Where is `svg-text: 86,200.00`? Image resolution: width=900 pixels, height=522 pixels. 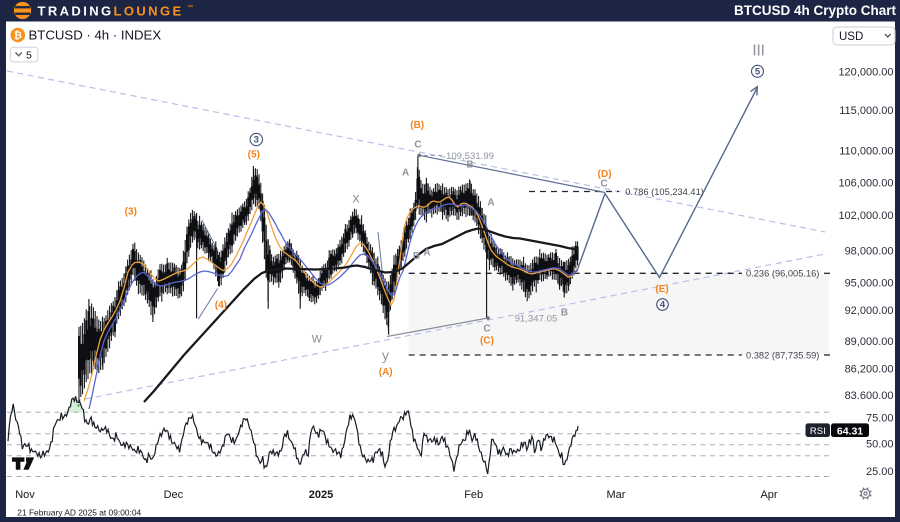
svg-text: 86,200.00 is located at coordinates (869, 369).